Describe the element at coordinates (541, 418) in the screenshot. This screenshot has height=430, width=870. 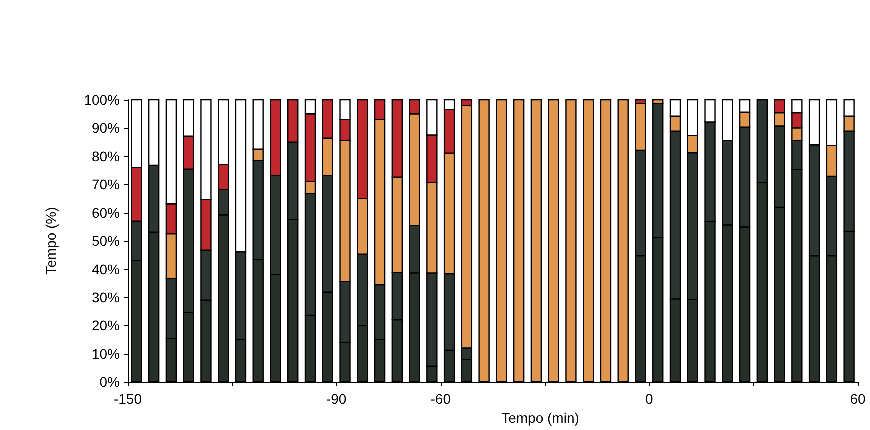
I see `x-axis-title: Tempo (min)` at that location.